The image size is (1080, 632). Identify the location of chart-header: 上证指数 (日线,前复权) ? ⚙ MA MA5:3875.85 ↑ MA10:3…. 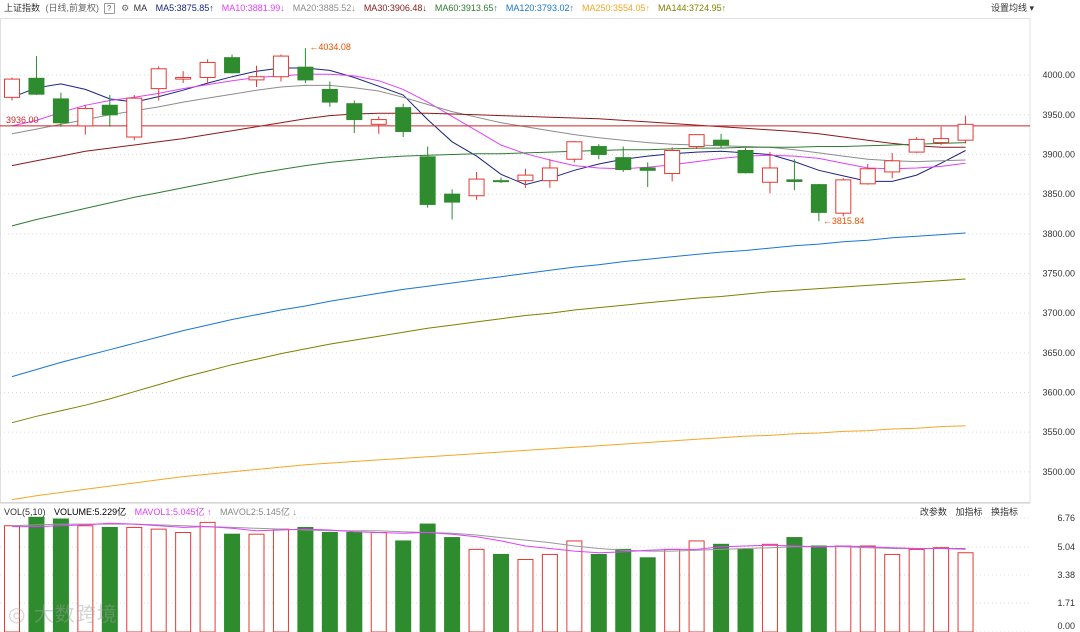
(540, 9).